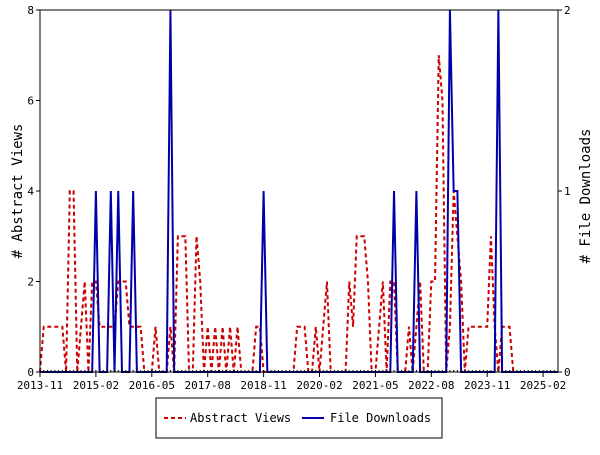 Image resolution: width=600 pixels, height=455 pixels. Describe the element at coordinates (240, 418) in the screenshot. I see `legend-label-abstract-views: Abstract Views` at that location.